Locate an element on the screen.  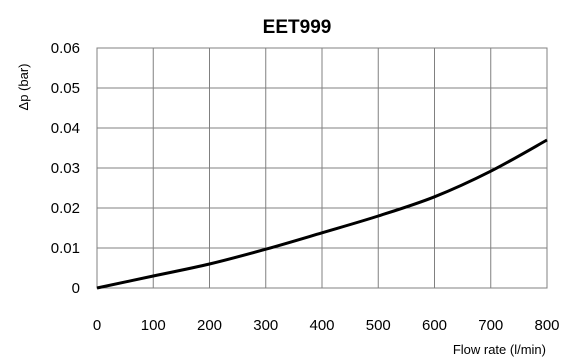
x-tick-label: 500 is located at coordinates (378, 325).